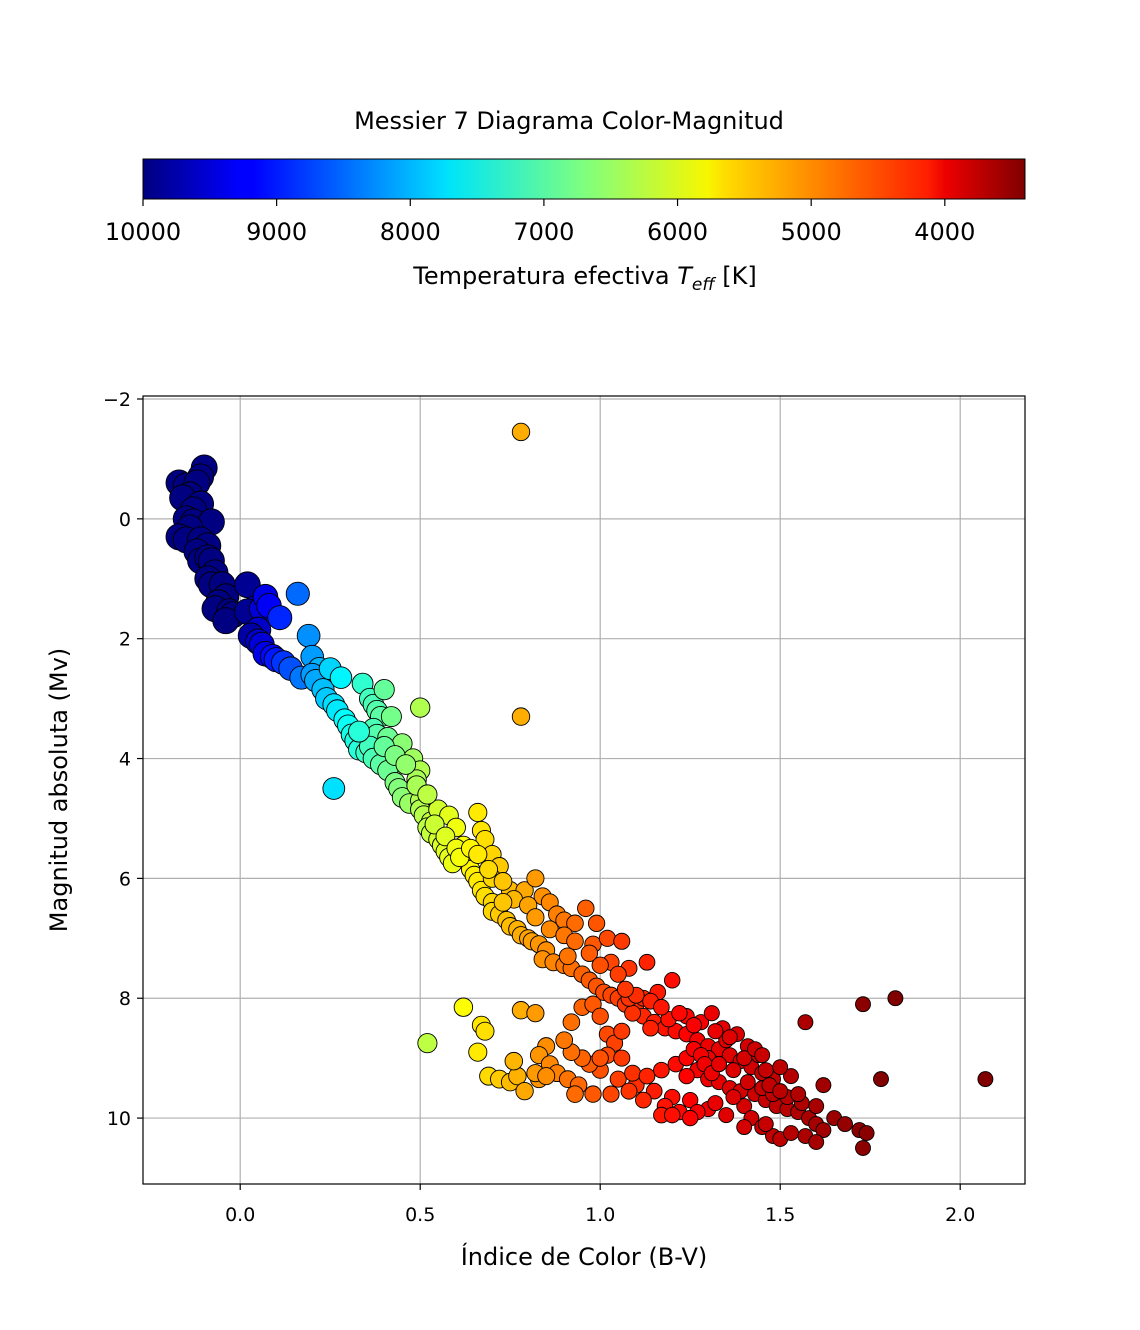 The height and width of the screenshot is (1330, 1140). I want to click on y-tick-label: 4, so click(125, 760).